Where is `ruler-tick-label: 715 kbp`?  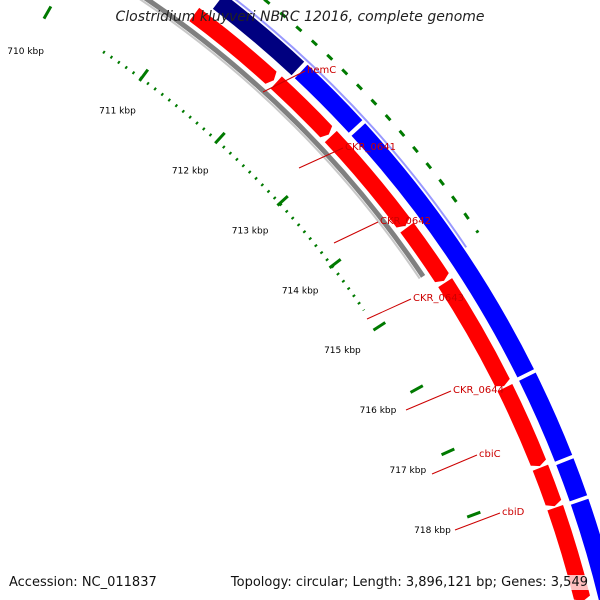
ruler-tick-label: 715 kbp is located at coordinates (342, 351).